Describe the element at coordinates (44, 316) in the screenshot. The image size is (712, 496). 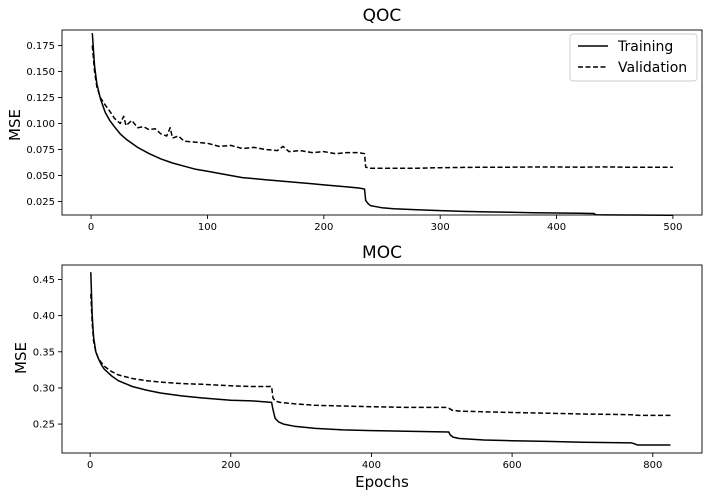
I see `y-tick-label: 0.40` at that location.